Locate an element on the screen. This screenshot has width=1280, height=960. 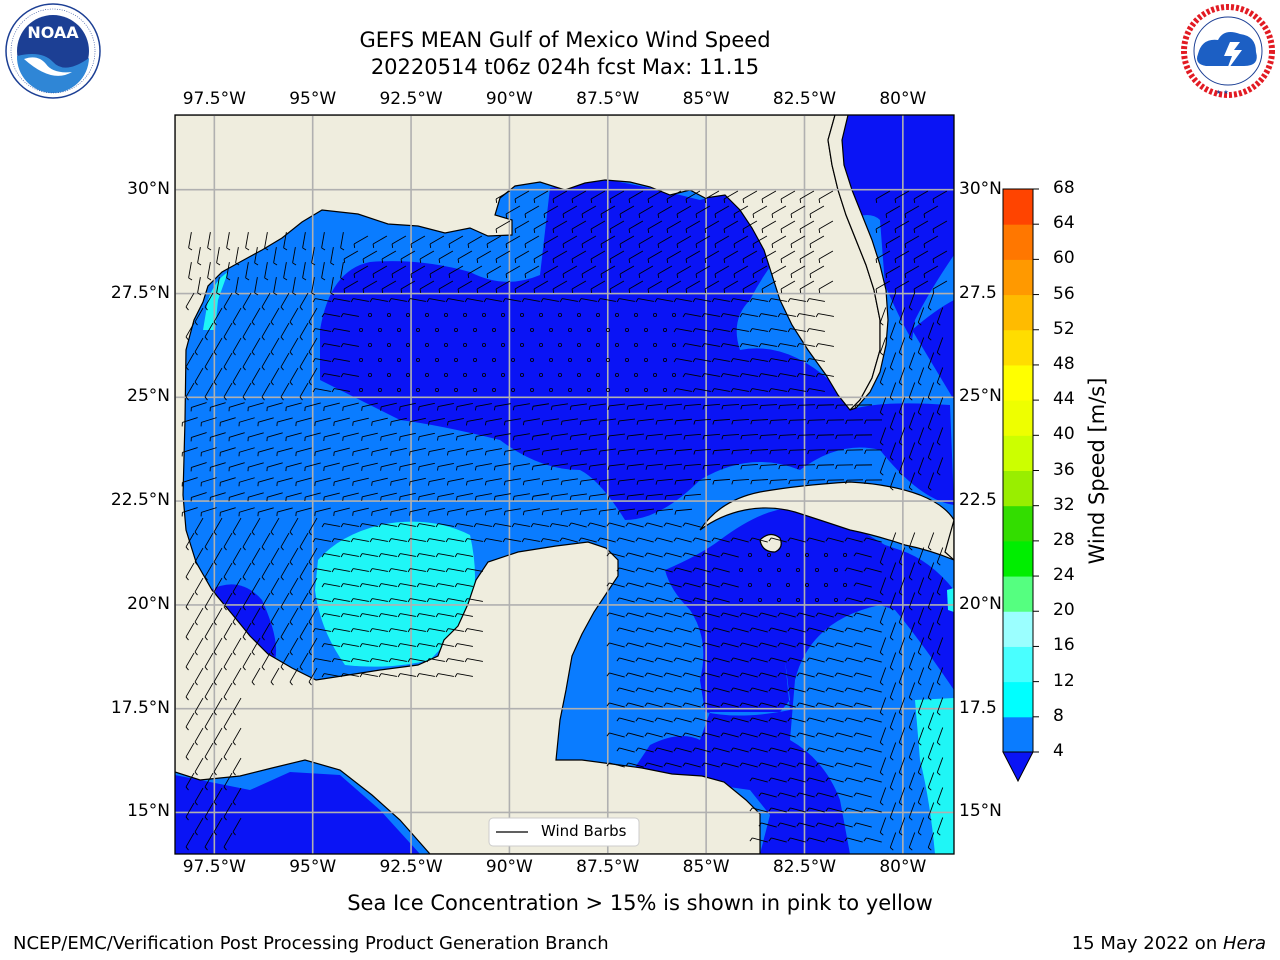
lon-tick-label: 97.5°W is located at coordinates (214, 867).